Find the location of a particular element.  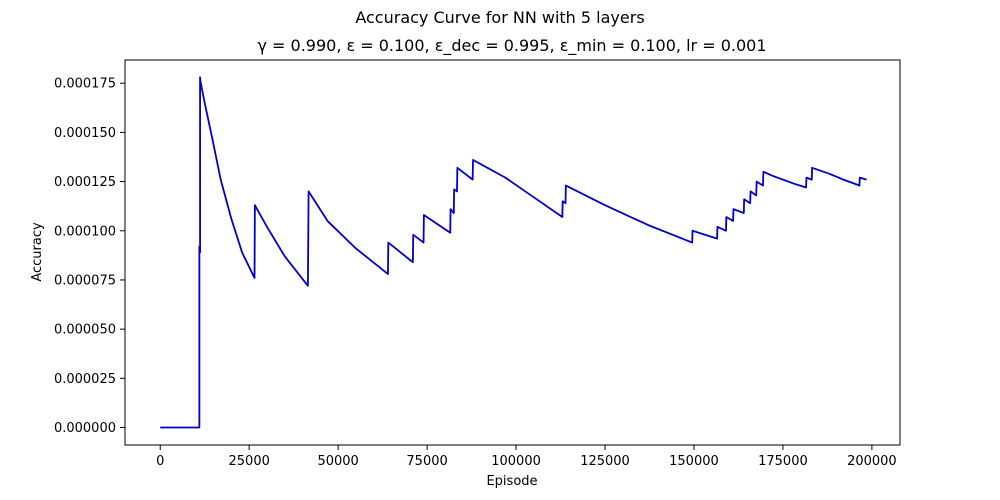

x-tick-label: 25000 is located at coordinates (249, 461).